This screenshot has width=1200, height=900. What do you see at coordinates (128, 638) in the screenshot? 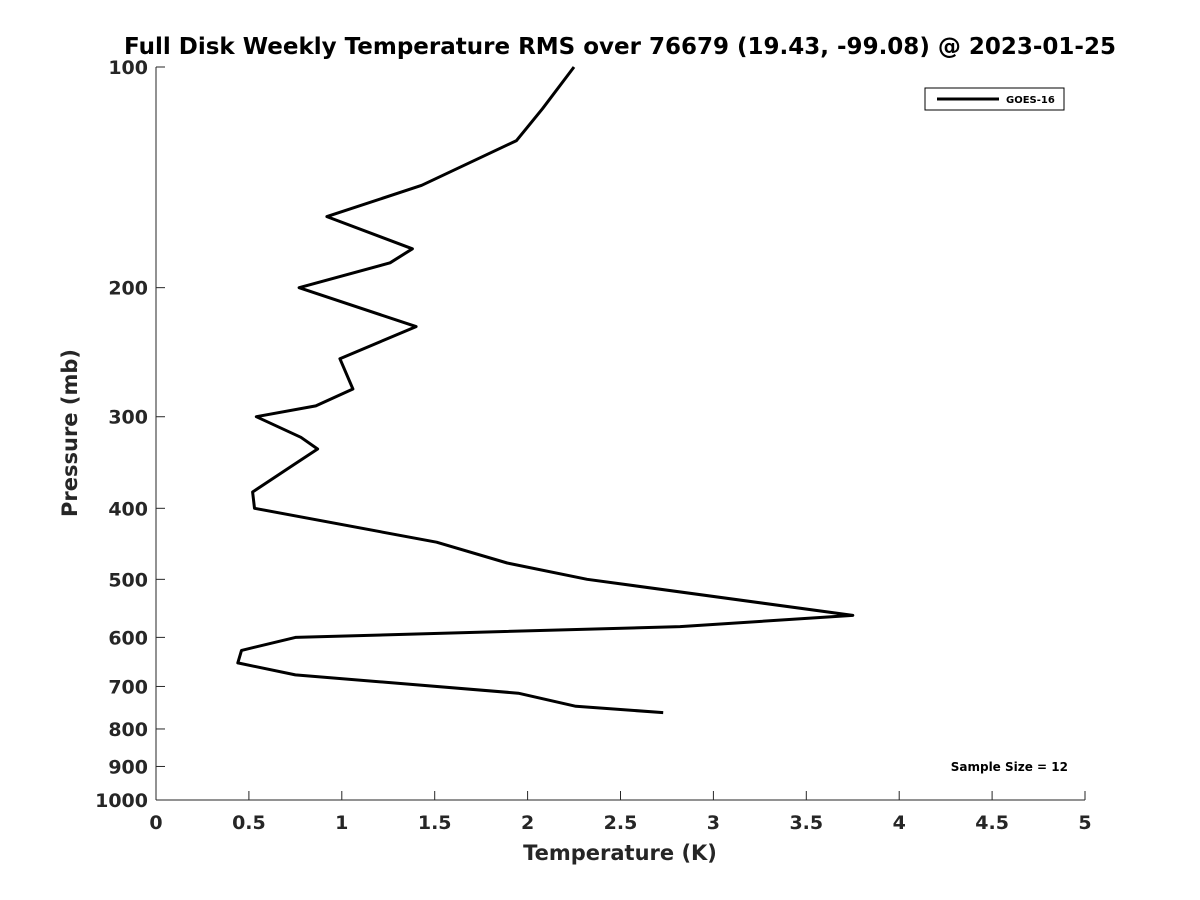
I see `y-tick-label: 600` at bounding box center [128, 638].